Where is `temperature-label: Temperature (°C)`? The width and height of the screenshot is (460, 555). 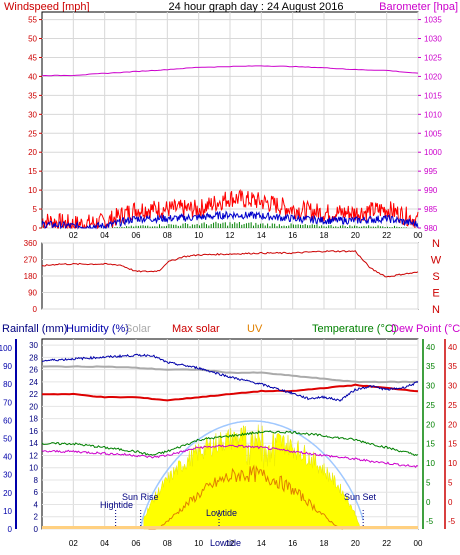 temperature-label: Temperature (°C) is located at coordinates (354, 329).